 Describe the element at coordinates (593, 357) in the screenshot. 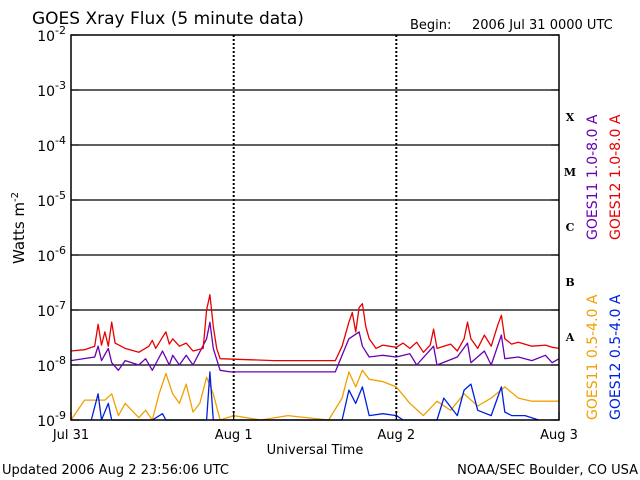

I see `legend-entry-2: GOES11 0.5-4.0 A` at that location.